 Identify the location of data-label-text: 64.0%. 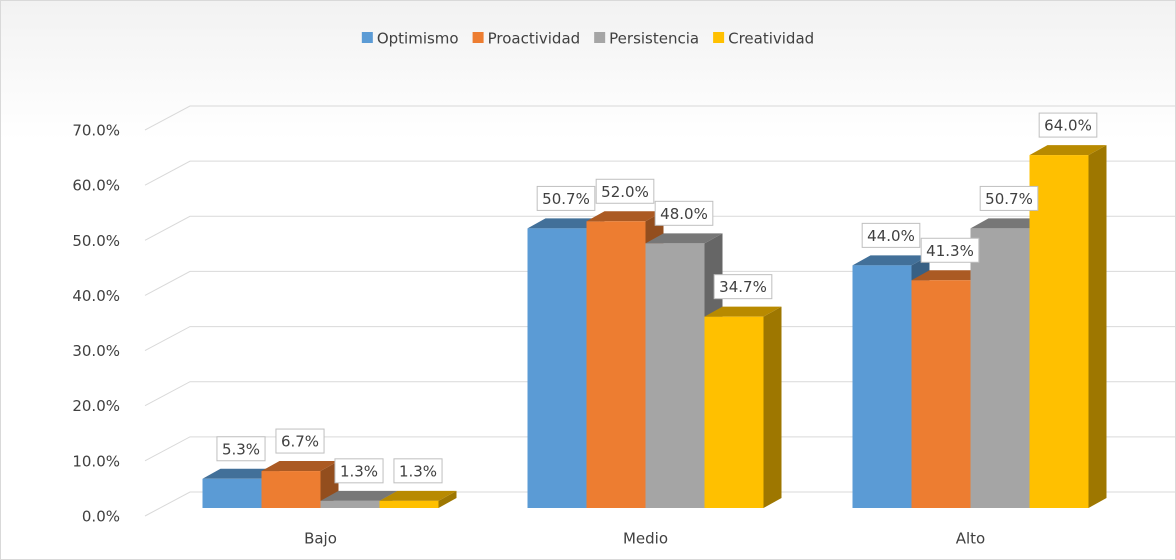
(1068, 126).